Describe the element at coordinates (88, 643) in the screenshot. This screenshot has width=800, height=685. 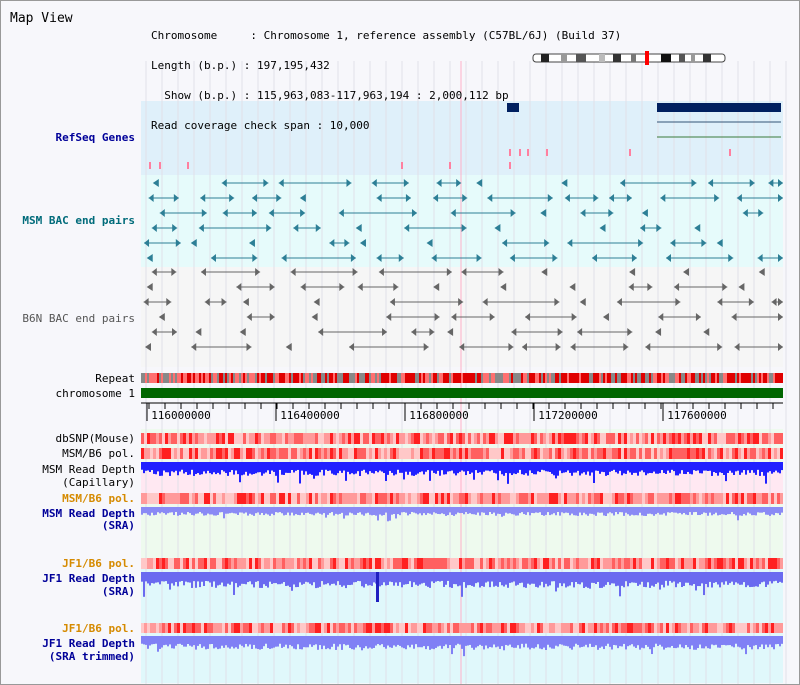
I see `label-jf1-depth-trim: JF1 Read Depth` at that location.